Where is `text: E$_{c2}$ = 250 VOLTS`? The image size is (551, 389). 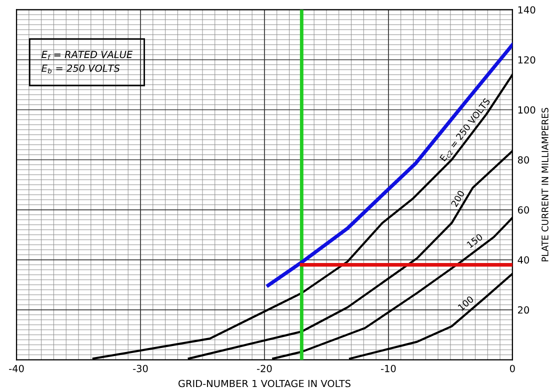
text: E$_{c2}$ = 250 VOLTS is located at coordinates (465, 130).